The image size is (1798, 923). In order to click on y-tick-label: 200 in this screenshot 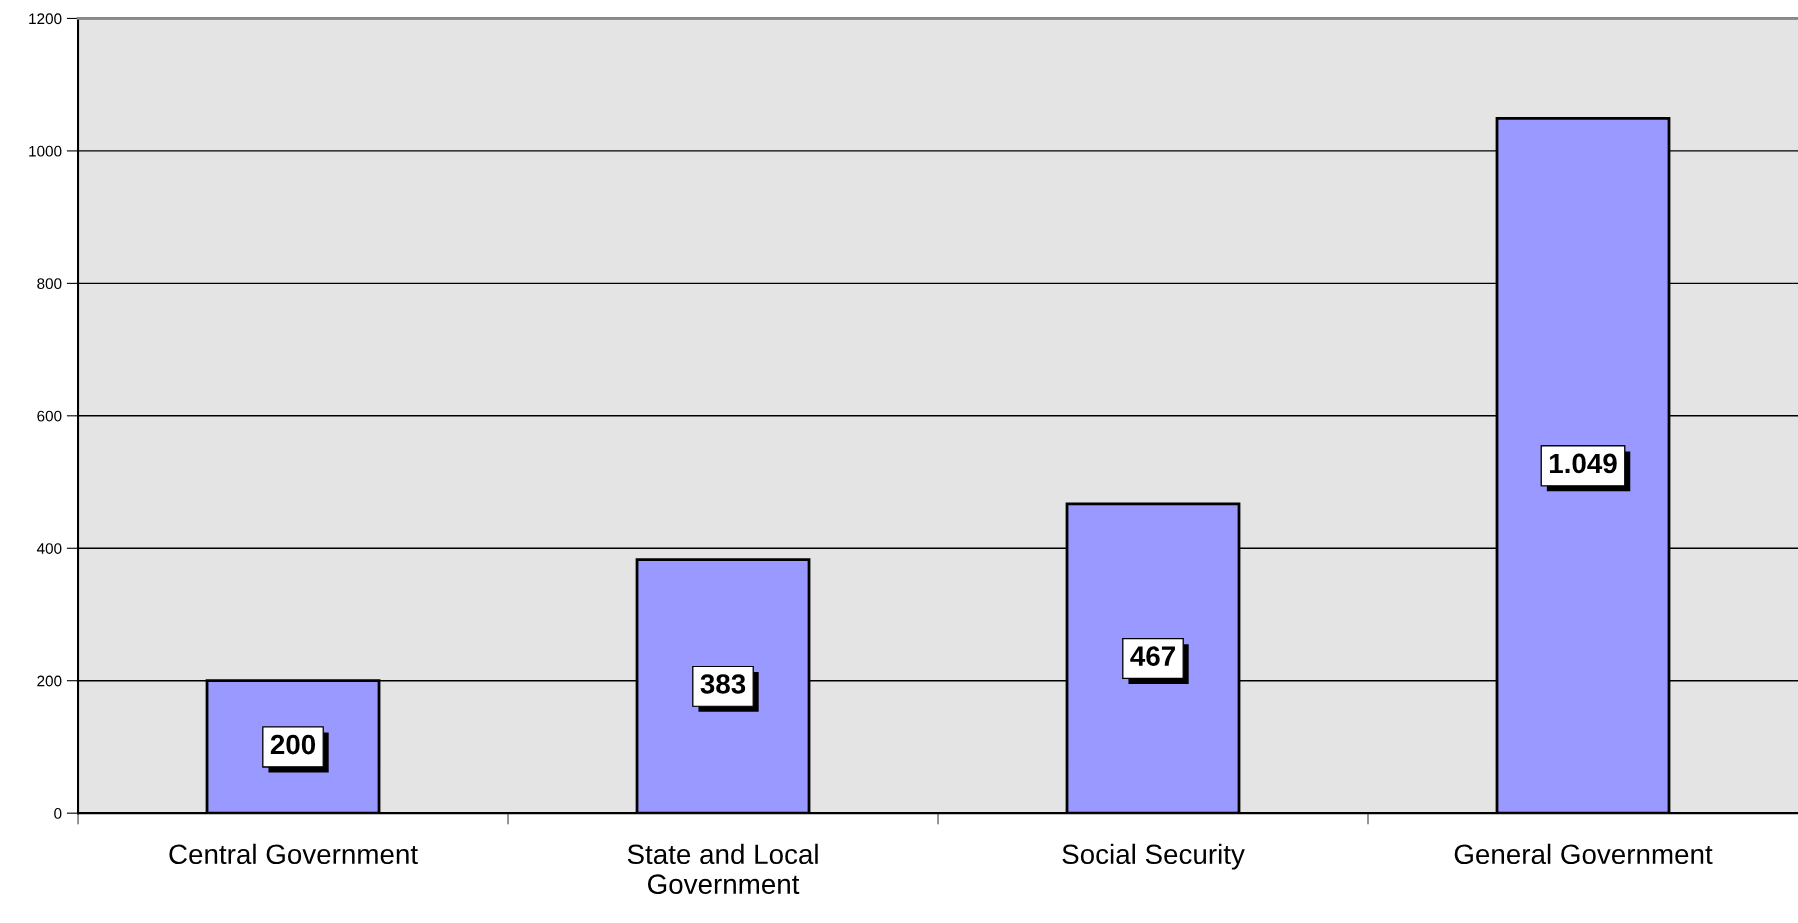, I will do `click(49, 681)`.